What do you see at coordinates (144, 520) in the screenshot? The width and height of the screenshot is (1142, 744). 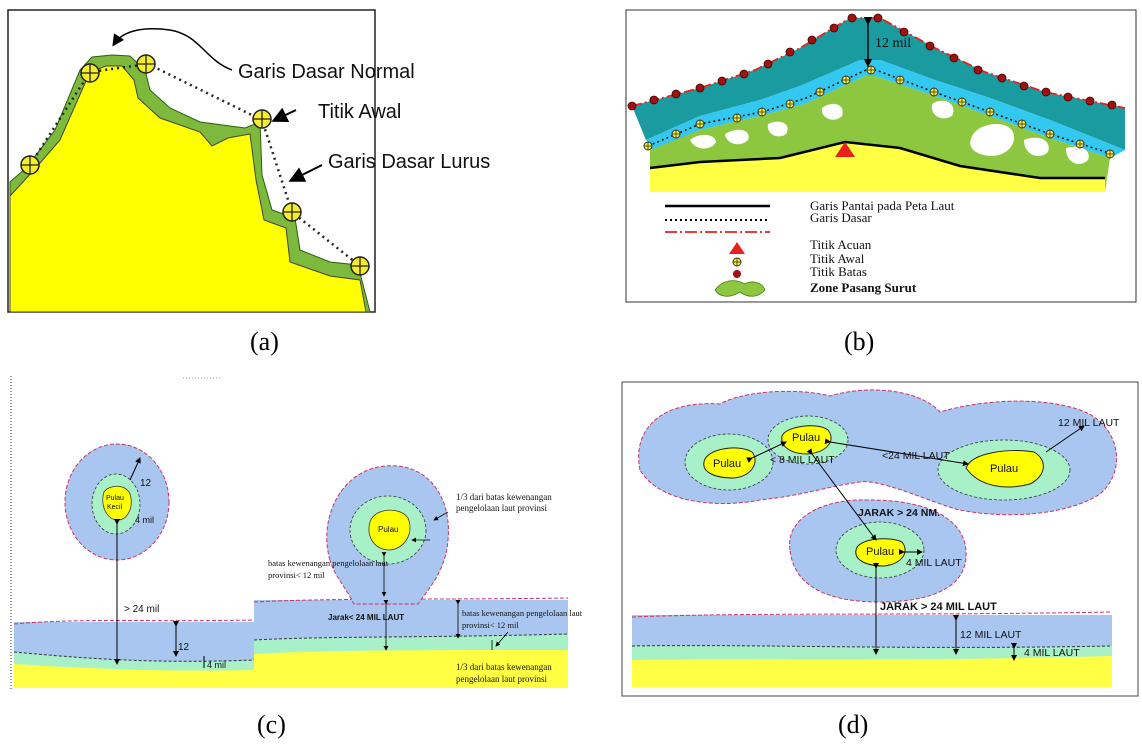 I see `label-c-4mil: 4 mil` at bounding box center [144, 520].